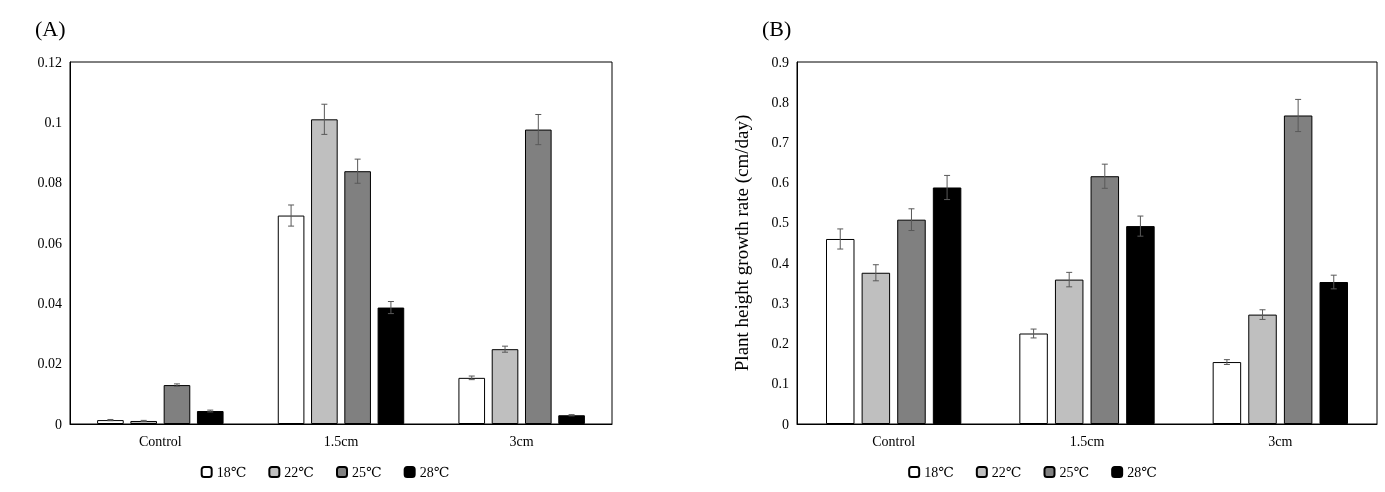 The width and height of the screenshot is (1385, 492). I want to click on y-tick-label: 0.6, so click(780, 183).